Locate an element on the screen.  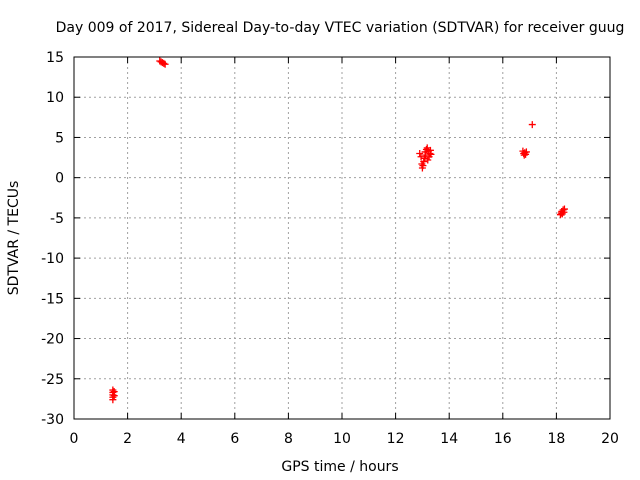
x-tick-label: 12 is located at coordinates (396, 439).